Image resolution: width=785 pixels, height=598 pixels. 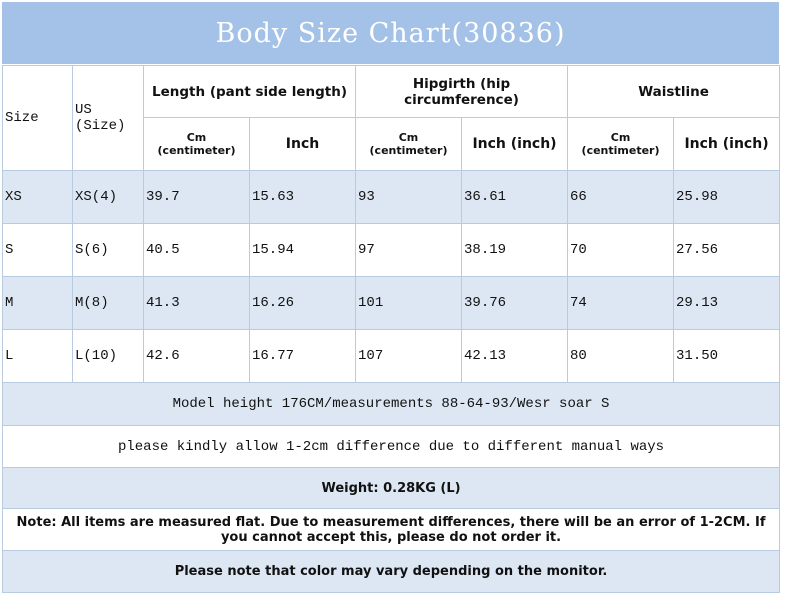 What do you see at coordinates (37, 250) in the screenshot?
I see `data-cell: S` at bounding box center [37, 250].